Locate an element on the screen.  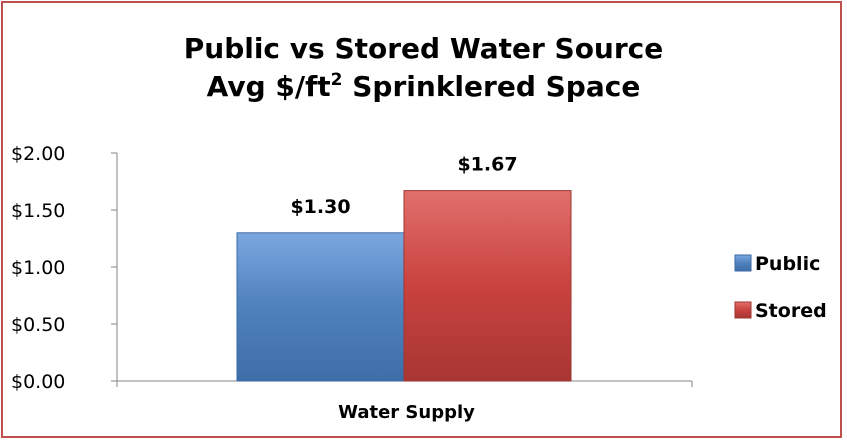
y-tick-label: $0.00 is located at coordinates (38, 382).